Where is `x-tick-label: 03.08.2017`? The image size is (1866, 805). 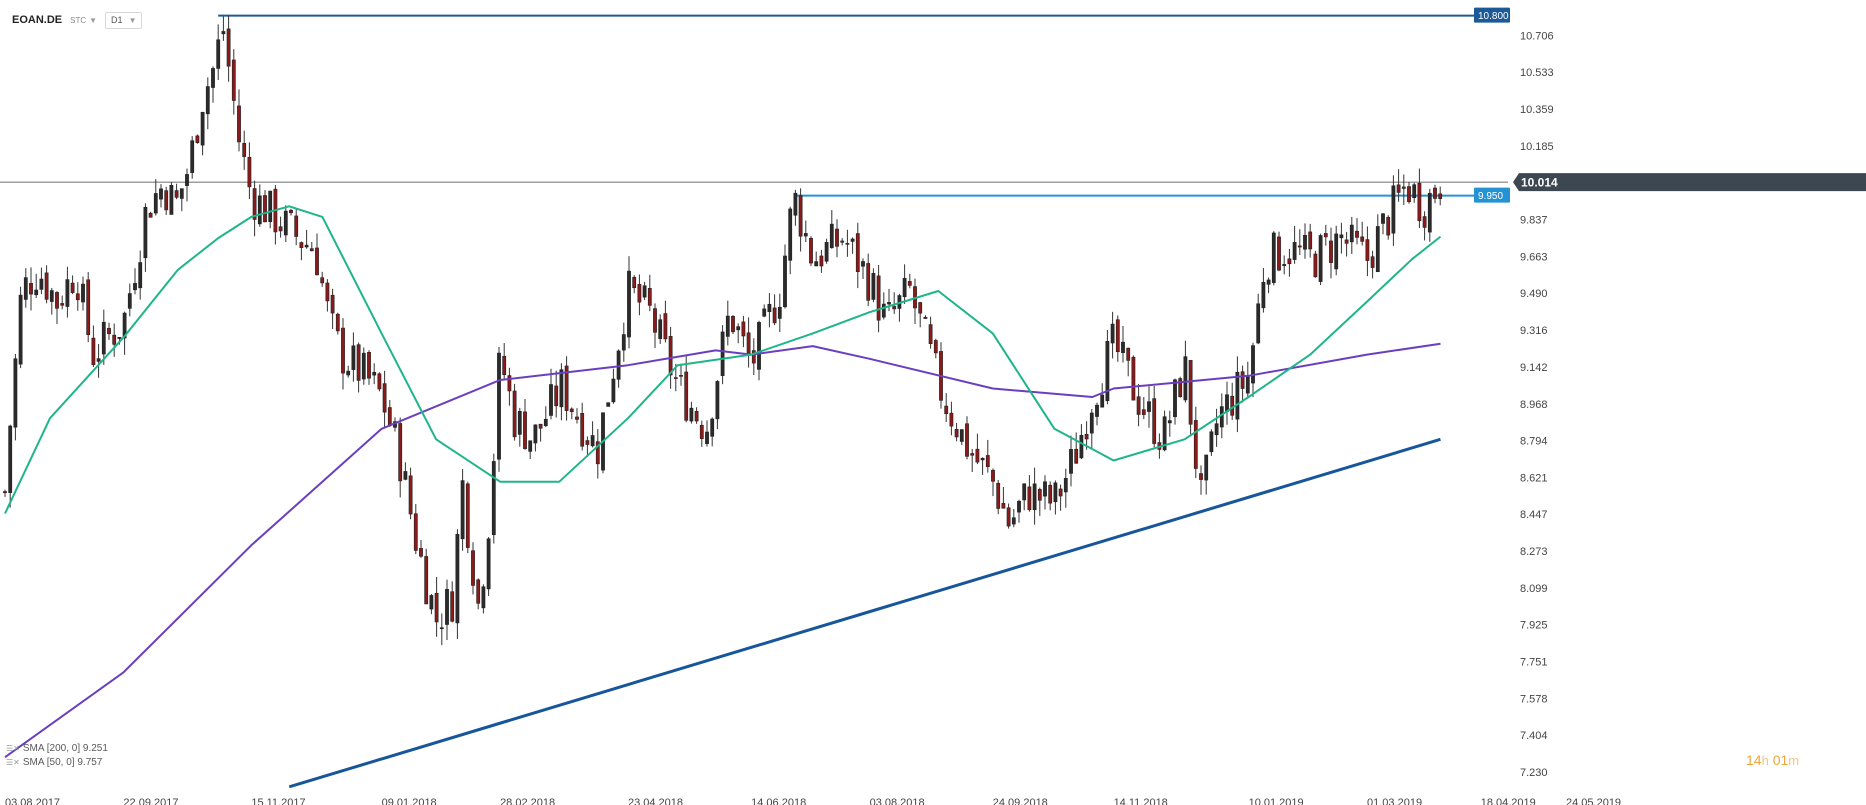 x-tick-label: 03.08.2017 is located at coordinates (32, 801).